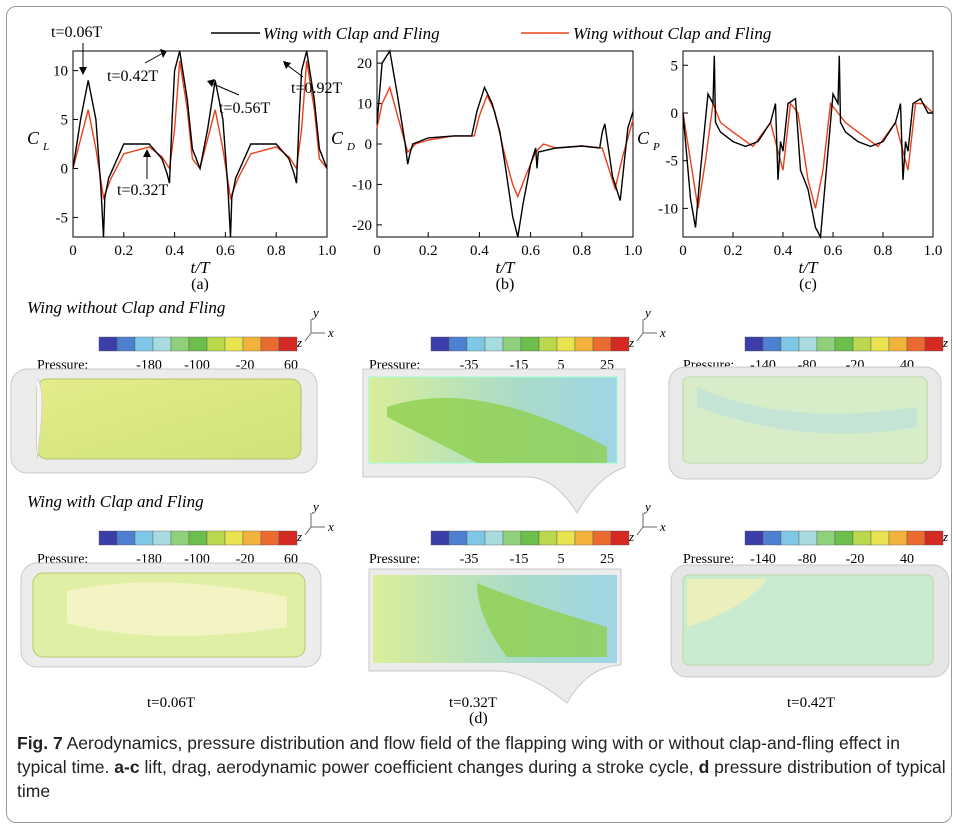 The image size is (956, 827). Describe the element at coordinates (789, 172) in the screenshot. I see `plot-power: 0 0.2 0.4 0.6 0.8 1.0 -10 -5 0 5 t/T(c) C P` at that location.